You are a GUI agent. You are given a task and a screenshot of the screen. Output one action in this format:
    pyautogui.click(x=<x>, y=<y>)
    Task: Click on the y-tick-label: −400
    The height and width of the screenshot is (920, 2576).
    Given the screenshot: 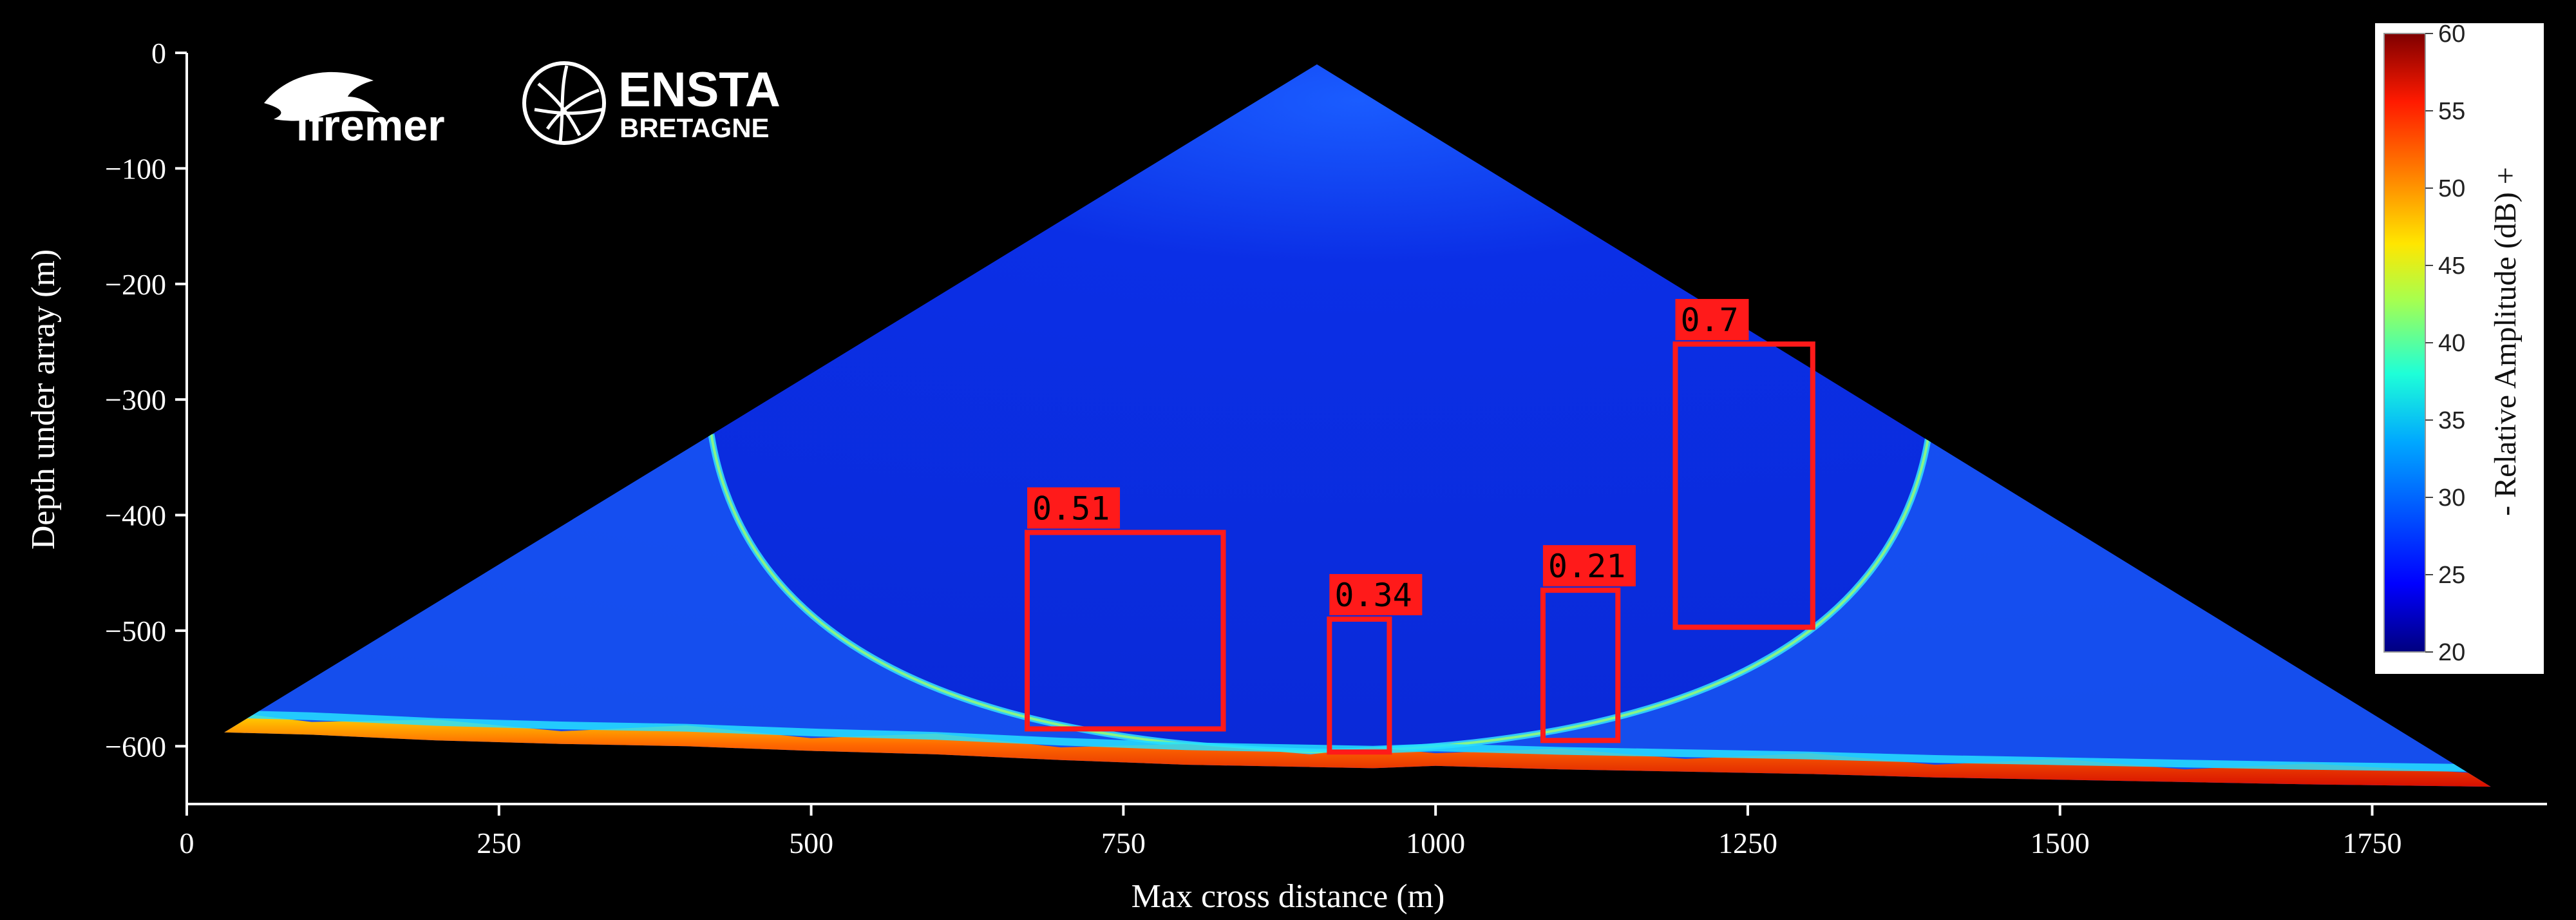 What is the action you would take?
    pyautogui.click(x=135, y=515)
    